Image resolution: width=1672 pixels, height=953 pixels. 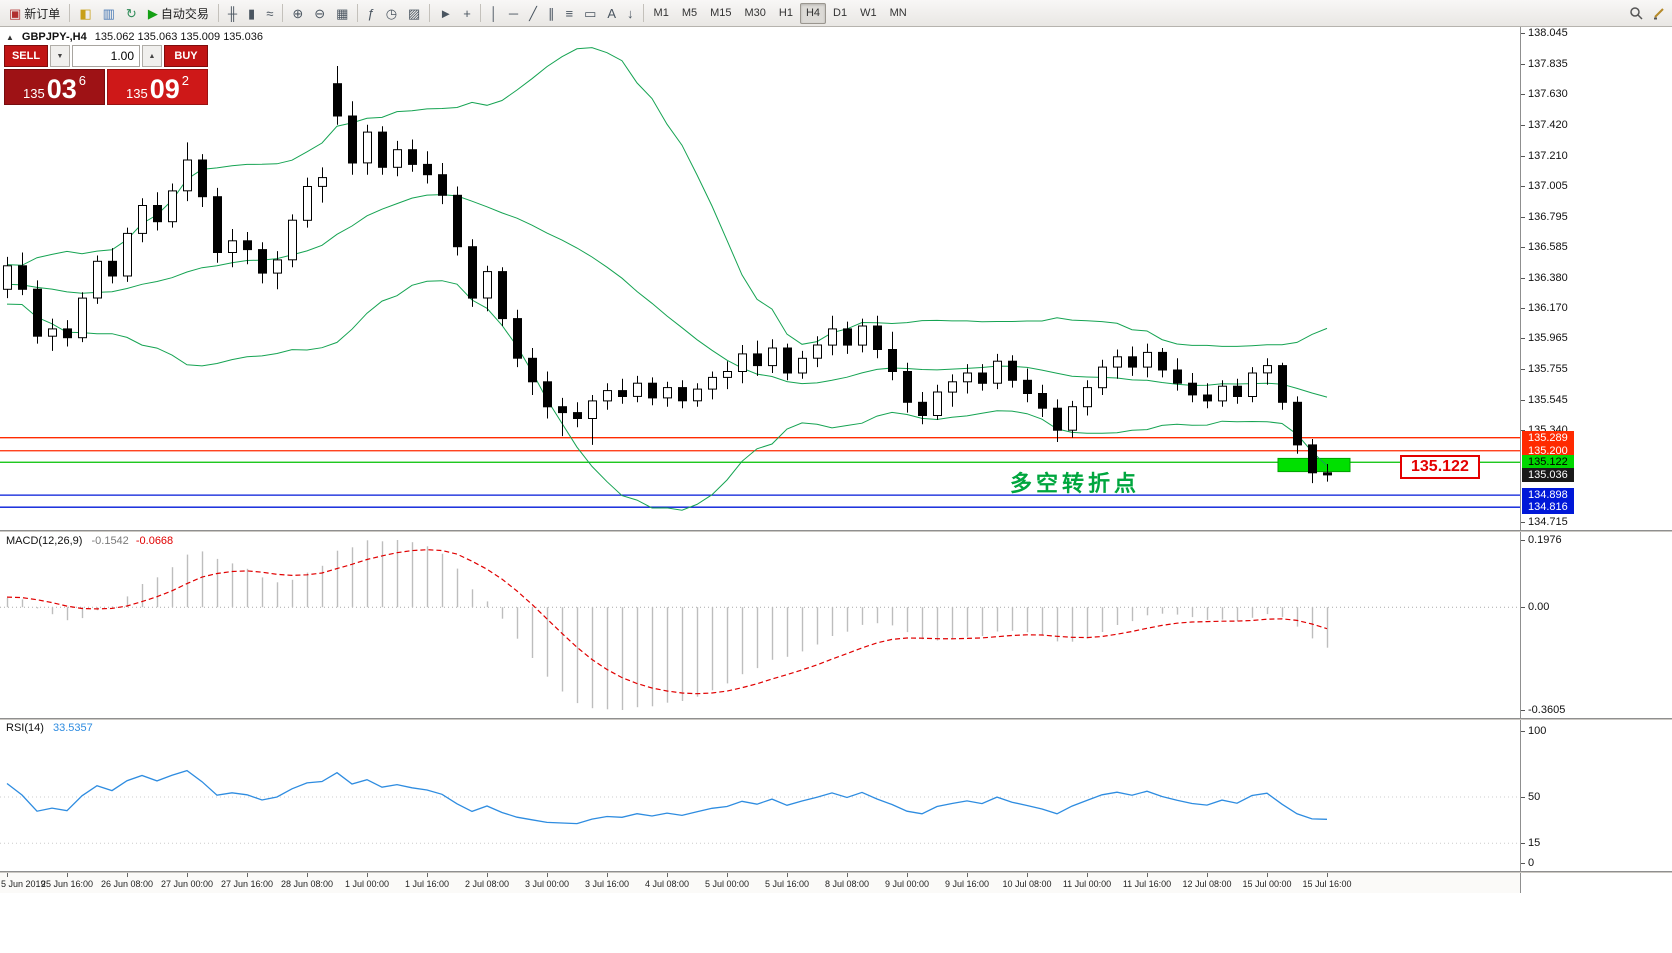 What do you see at coordinates (269, 13) in the screenshot?
I see `line-chart-icon: ≈` at bounding box center [269, 13].